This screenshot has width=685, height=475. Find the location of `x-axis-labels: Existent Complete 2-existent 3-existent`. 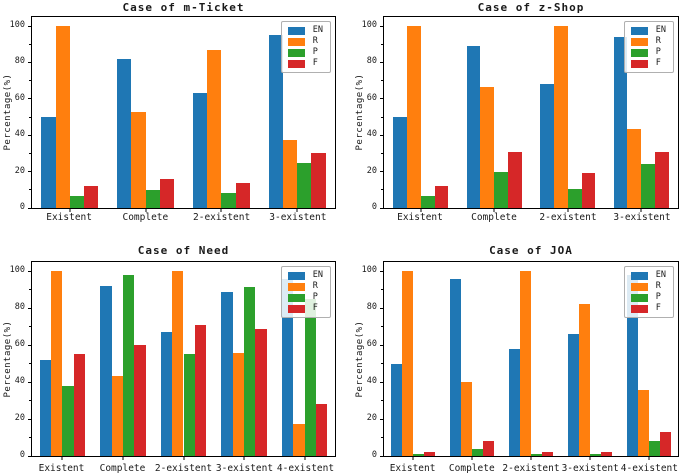

x-axis-labels: Existent Complete 2-existent 3-existent is located at coordinates (183, 218).